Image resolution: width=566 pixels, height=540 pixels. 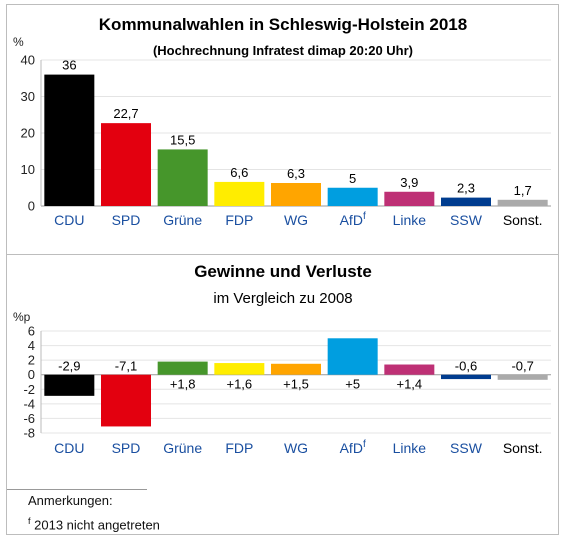 I want to click on data-label: 3,9, so click(x=409, y=182).